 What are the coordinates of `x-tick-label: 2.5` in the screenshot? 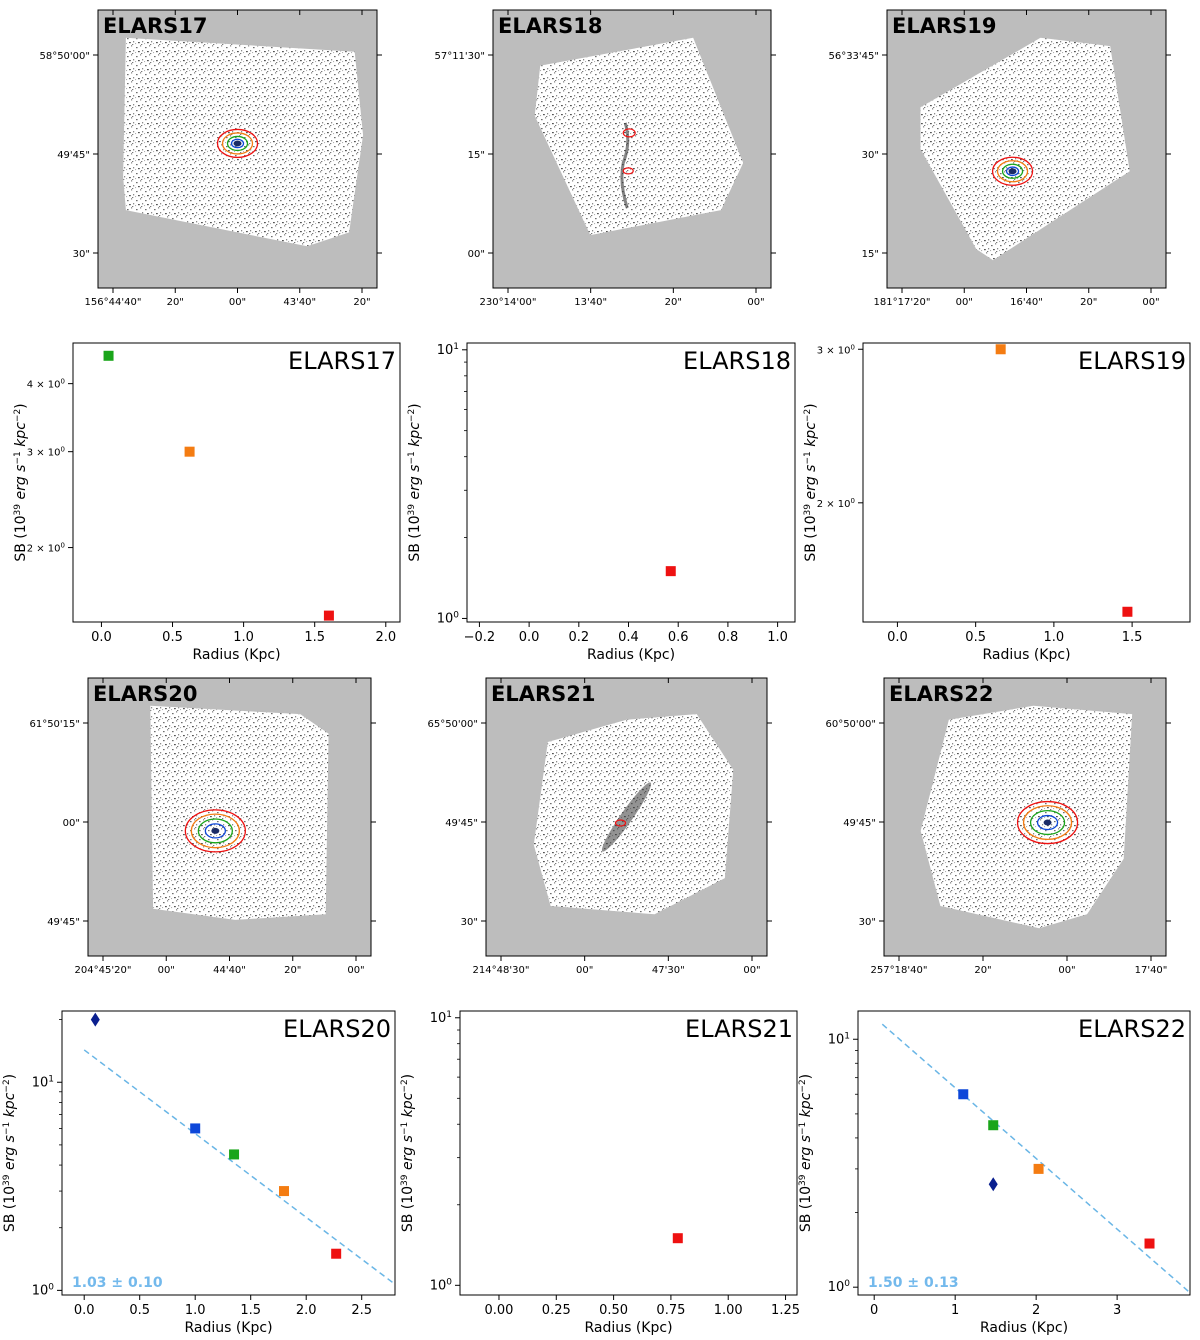 It's located at (361, 1310).